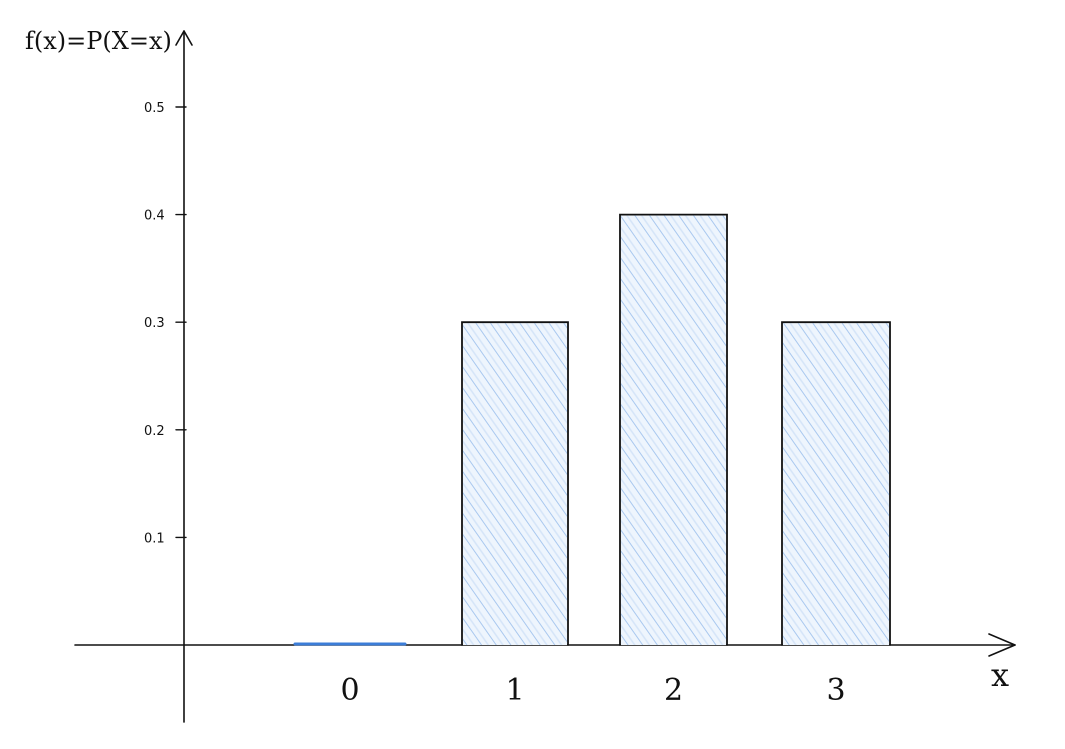 The image size is (1065, 749). What do you see at coordinates (592, 690) in the screenshot?
I see `x-ticks: 0 1 2 3` at bounding box center [592, 690].